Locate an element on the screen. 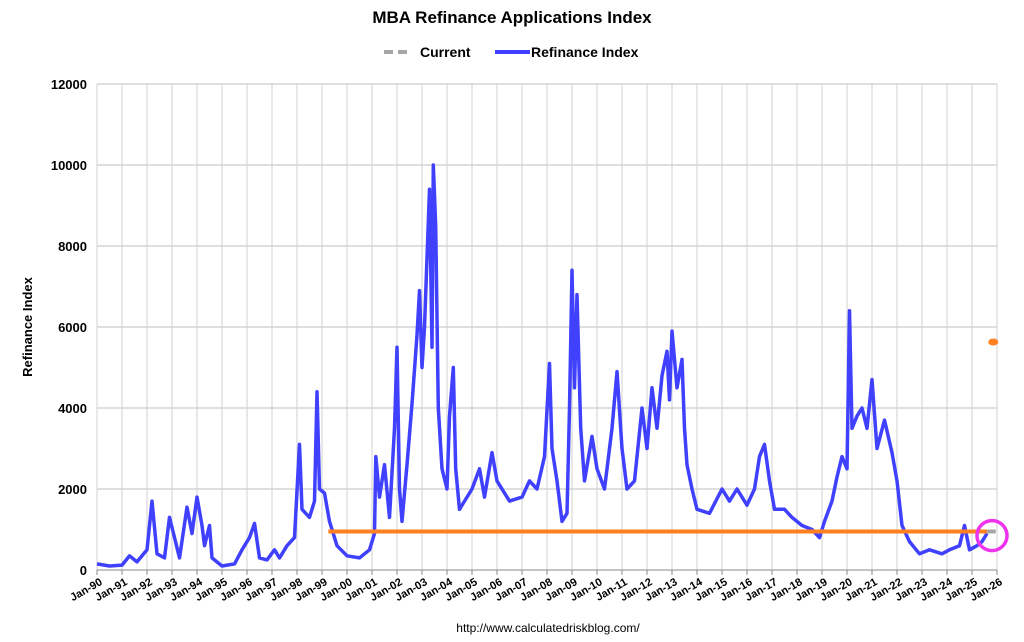 This screenshot has height=642, width=1024. y-tick-label: 4000 is located at coordinates (72, 408).